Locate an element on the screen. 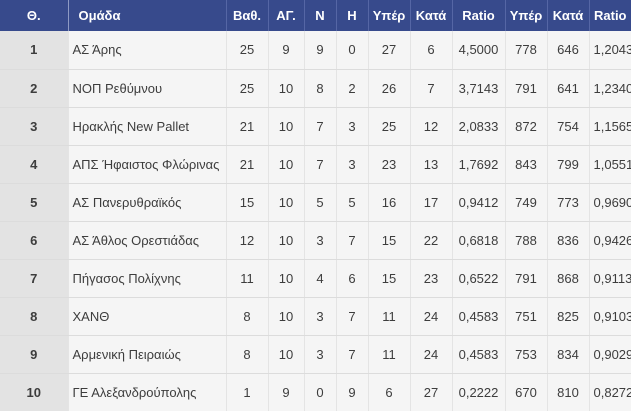 The image size is (631, 412). team-name-cell: ΑΣ Άθλος Ορεστιάδας is located at coordinates (147, 240).